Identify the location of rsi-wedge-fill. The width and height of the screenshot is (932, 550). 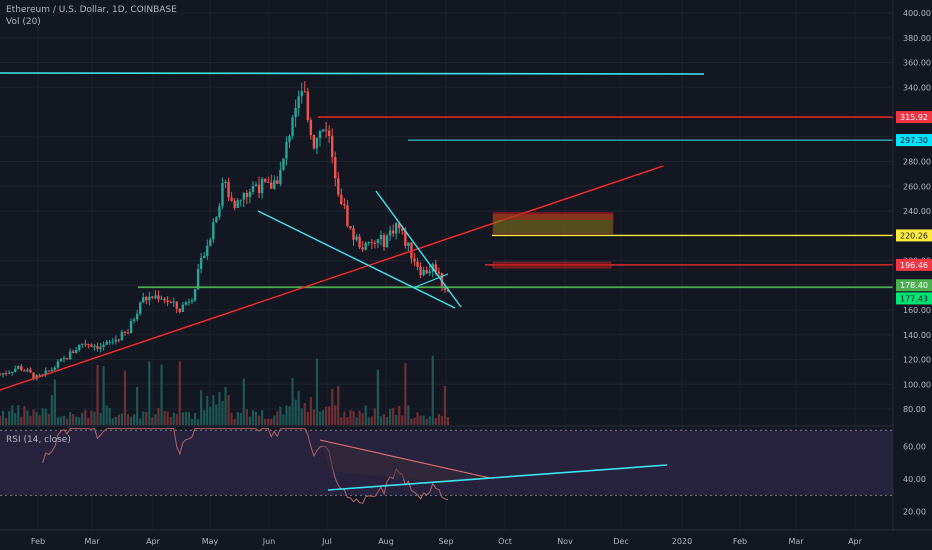
(404, 461).